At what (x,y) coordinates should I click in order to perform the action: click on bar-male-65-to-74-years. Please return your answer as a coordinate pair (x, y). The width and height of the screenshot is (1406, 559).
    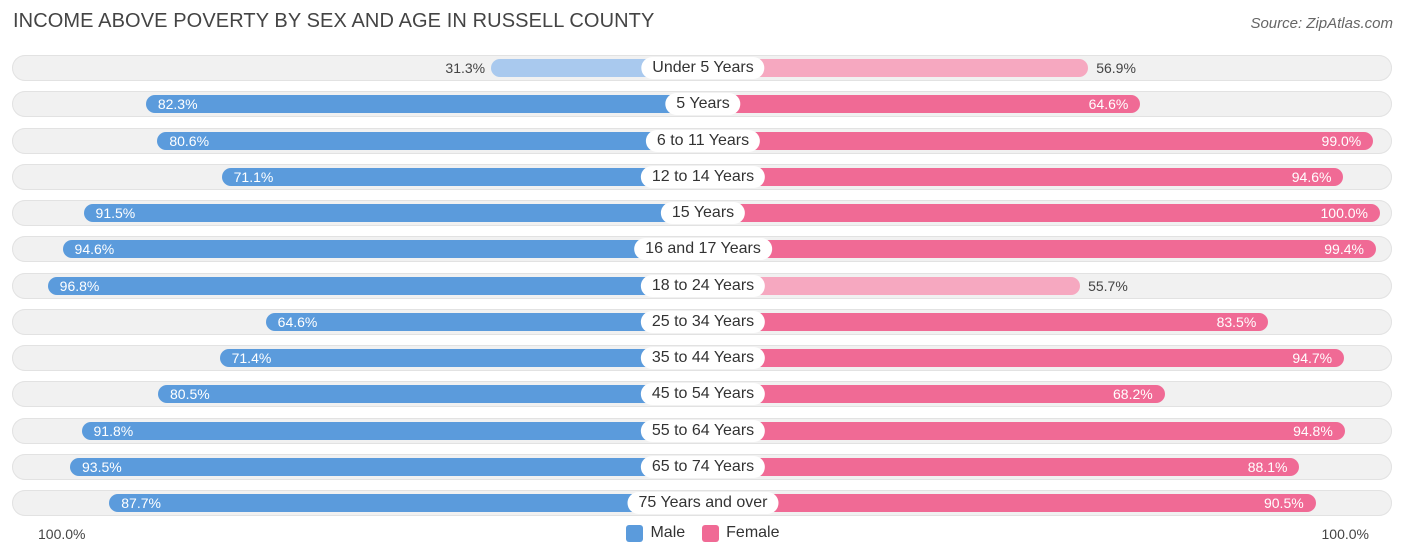
    Looking at the image, I should click on (386, 467).